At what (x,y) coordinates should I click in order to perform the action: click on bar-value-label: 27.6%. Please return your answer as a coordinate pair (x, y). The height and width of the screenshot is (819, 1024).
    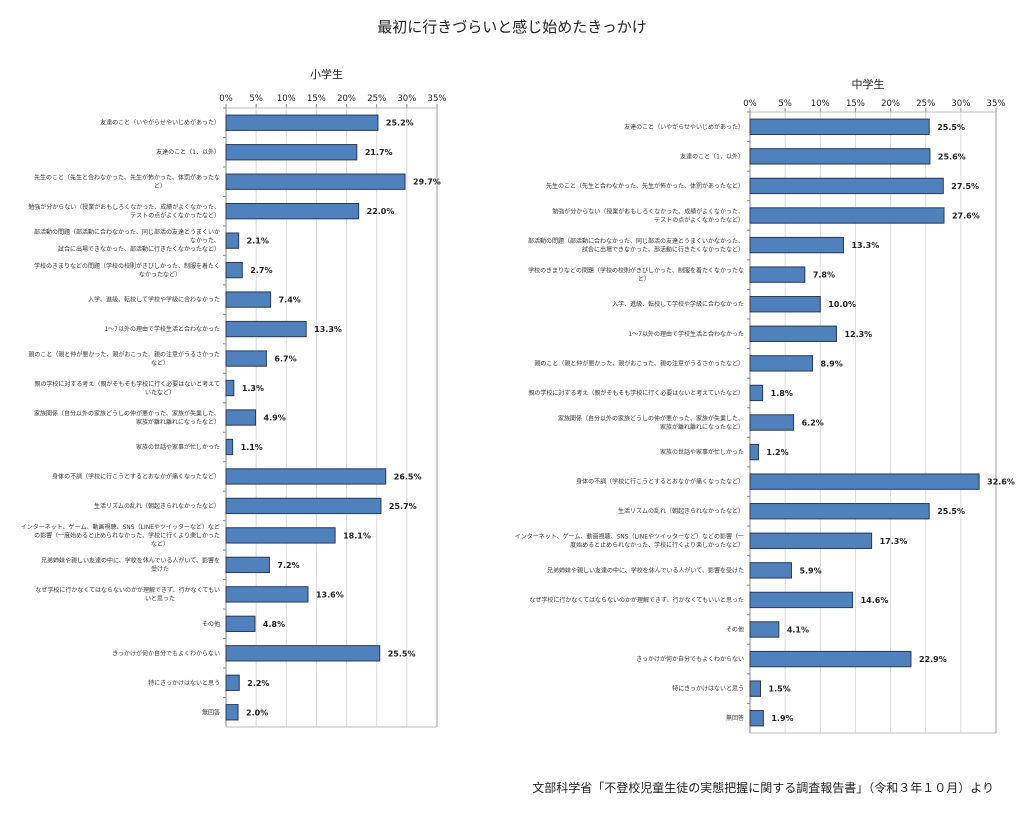
    Looking at the image, I should click on (966, 216).